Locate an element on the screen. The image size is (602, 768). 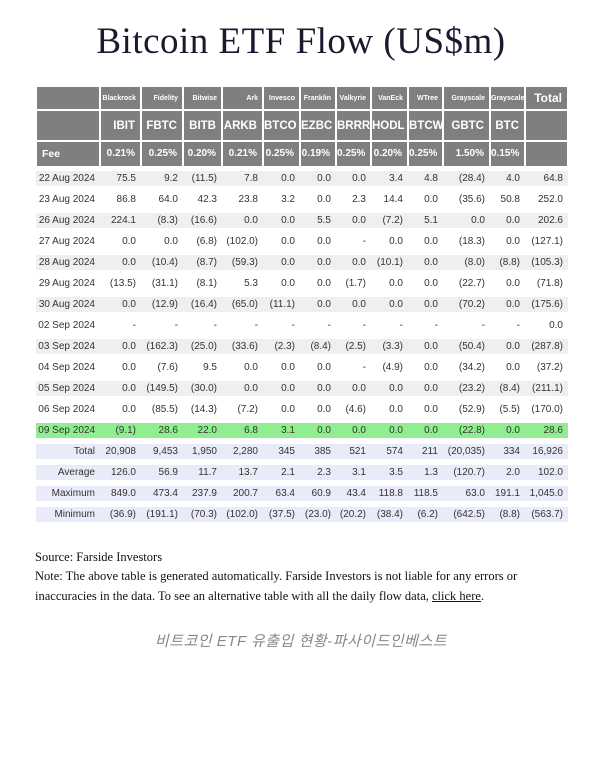
value-cell: 4.0 is located at coordinates (507, 180).